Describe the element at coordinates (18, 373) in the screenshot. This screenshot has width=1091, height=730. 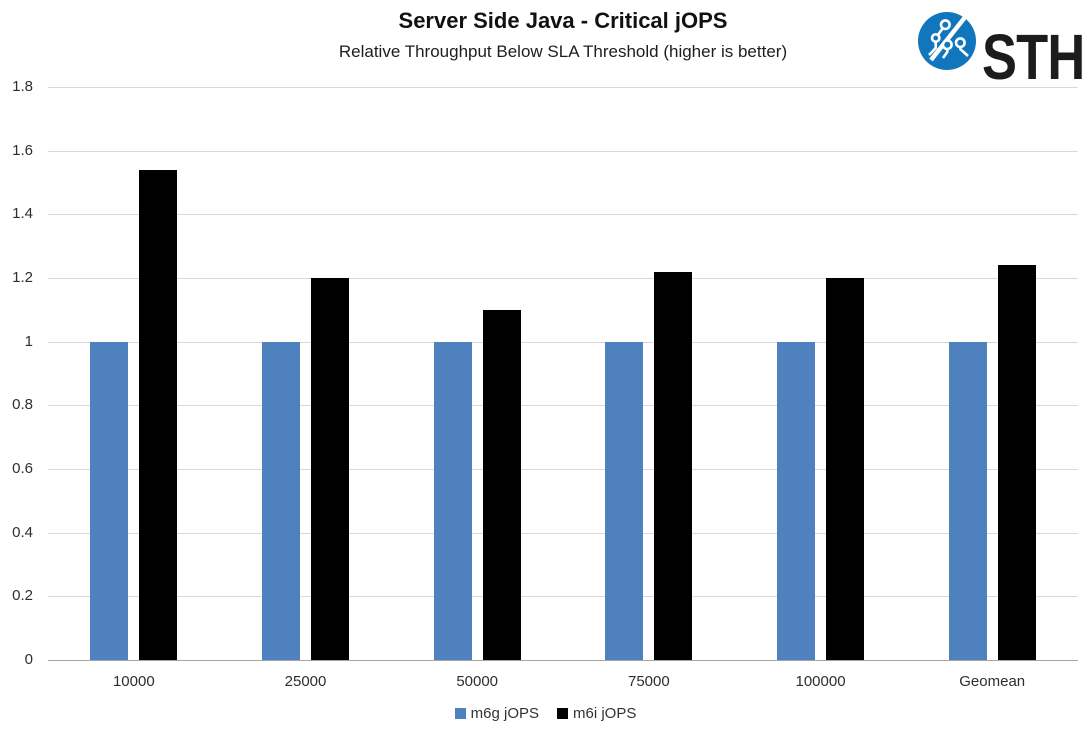
I see `y-axis-labels: 0 0.2 0.4 0.6 0.8 1 1.2 1.4 1.6 1.8` at that location.